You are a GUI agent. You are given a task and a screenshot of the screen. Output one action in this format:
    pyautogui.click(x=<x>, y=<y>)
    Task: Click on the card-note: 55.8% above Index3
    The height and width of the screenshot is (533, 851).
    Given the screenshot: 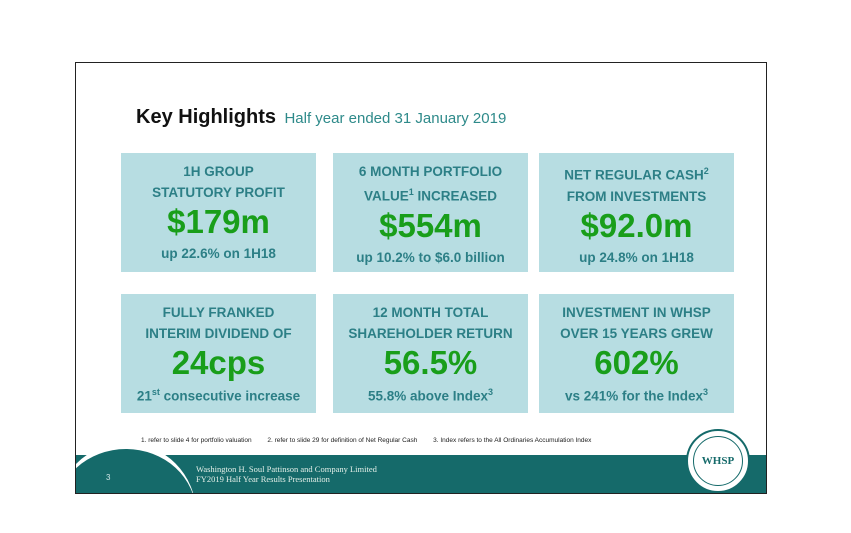 What is the action you would take?
    pyautogui.click(x=430, y=395)
    